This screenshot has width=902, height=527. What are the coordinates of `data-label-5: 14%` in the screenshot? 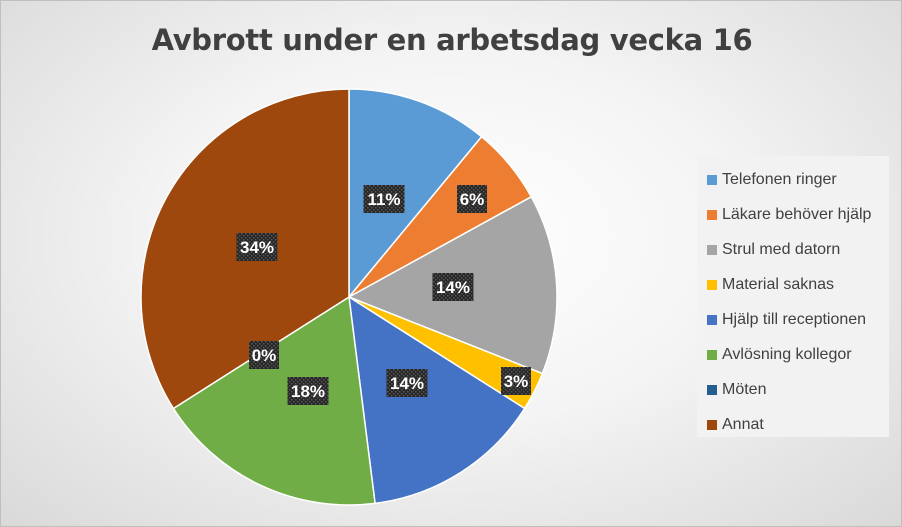 It's located at (407, 383).